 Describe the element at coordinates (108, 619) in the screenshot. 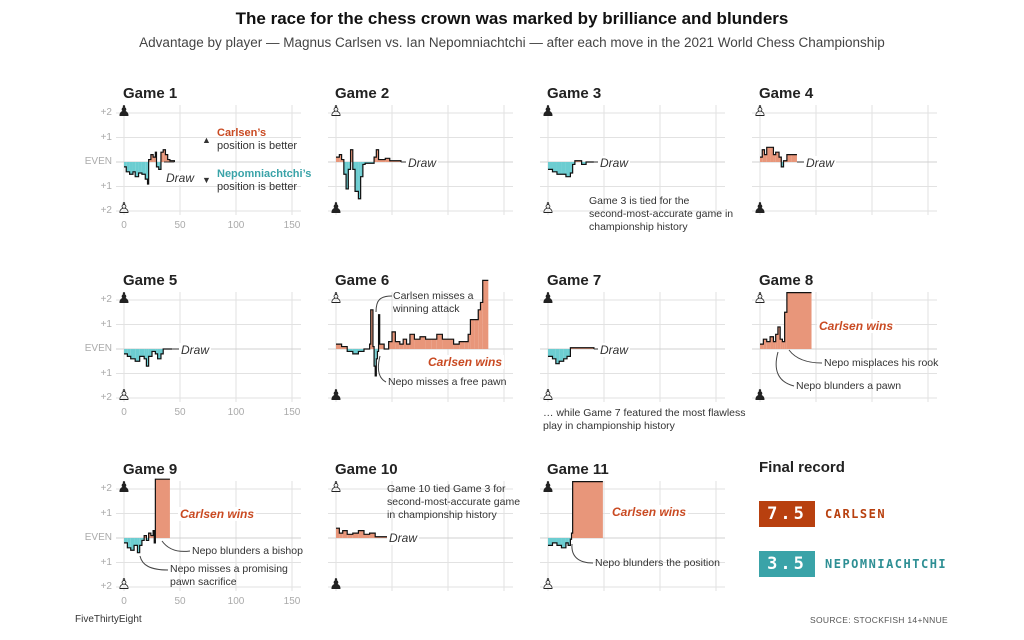

I see `footer-brand: FiveThirtyEight` at that location.